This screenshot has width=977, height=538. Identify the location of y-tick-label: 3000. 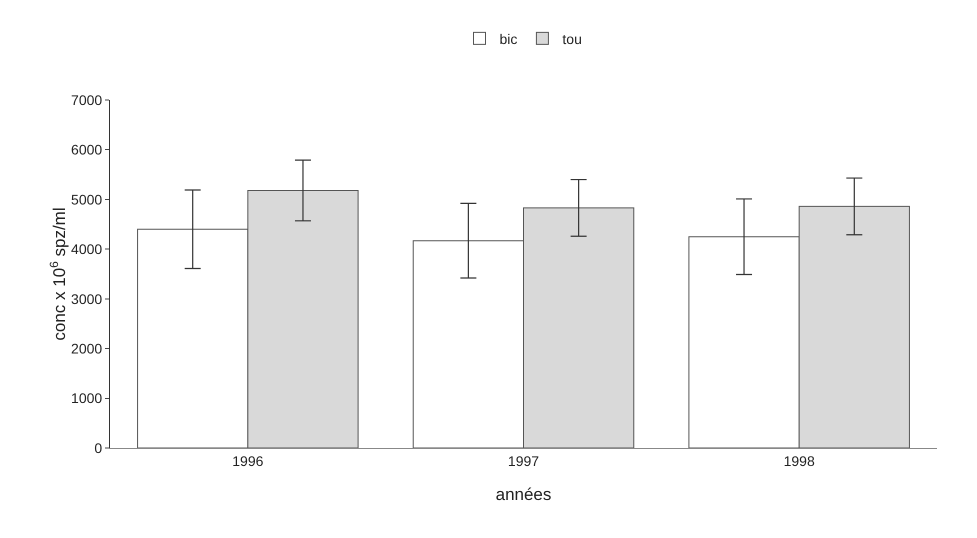
(86, 298).